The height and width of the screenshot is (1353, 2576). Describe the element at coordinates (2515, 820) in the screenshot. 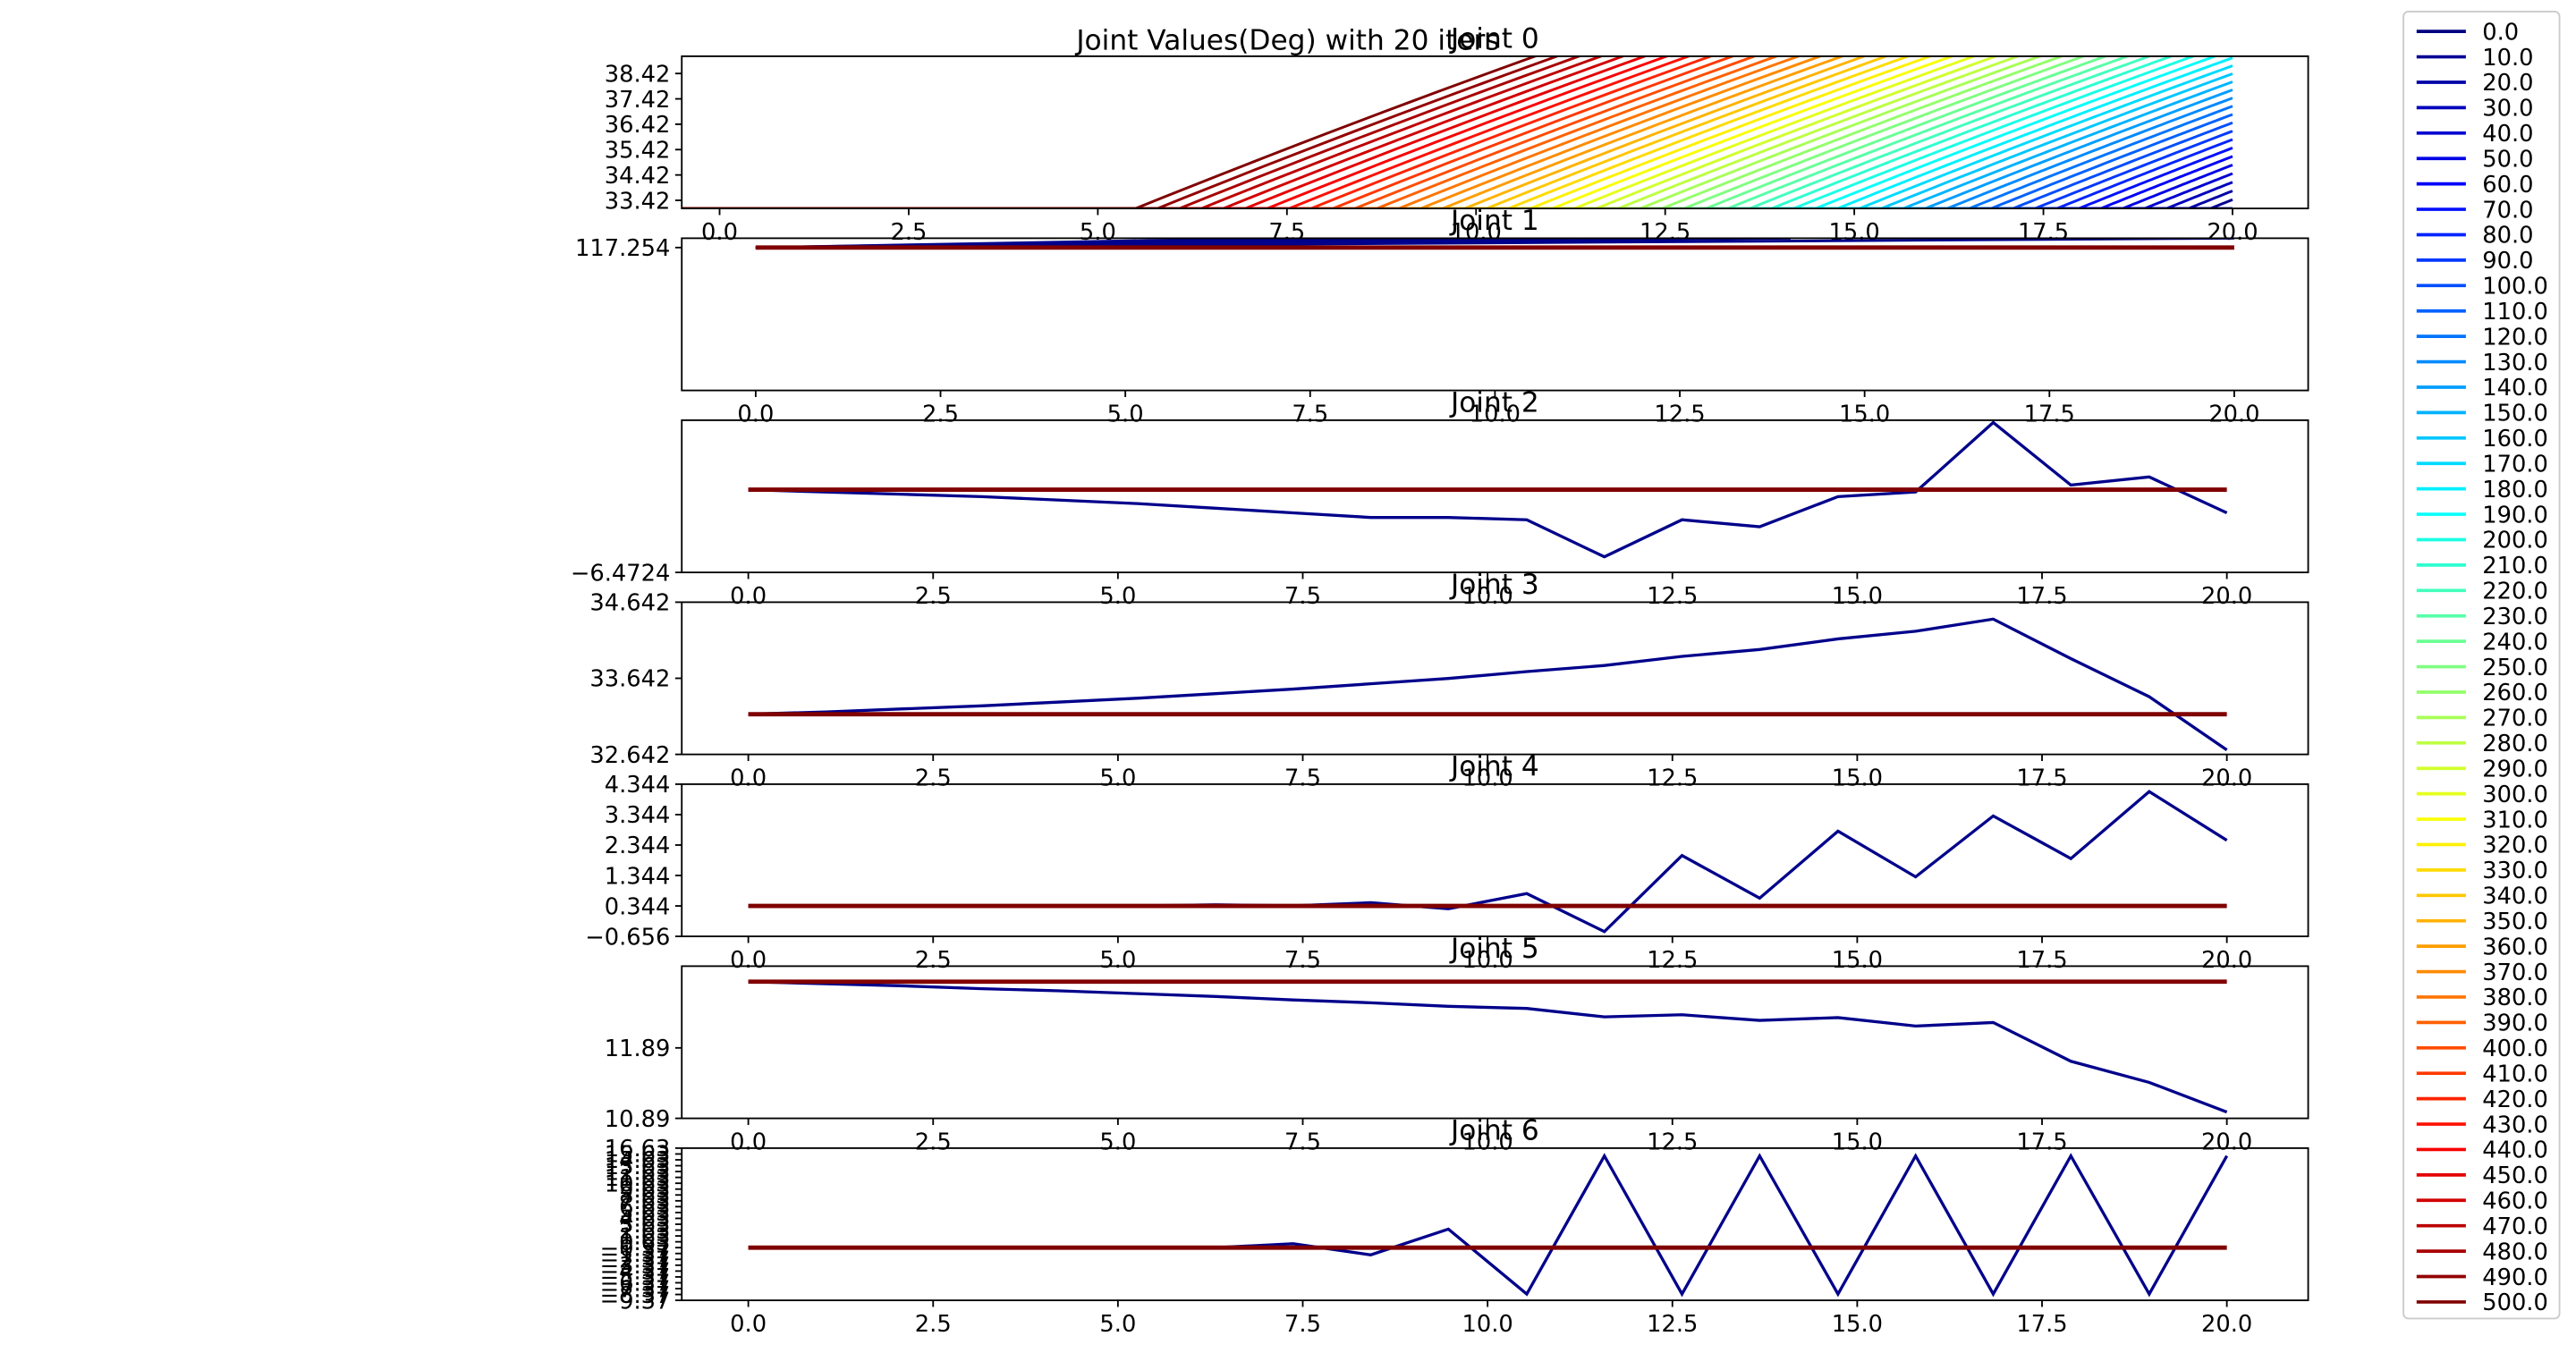

I see `legend-label: 310.0` at that location.